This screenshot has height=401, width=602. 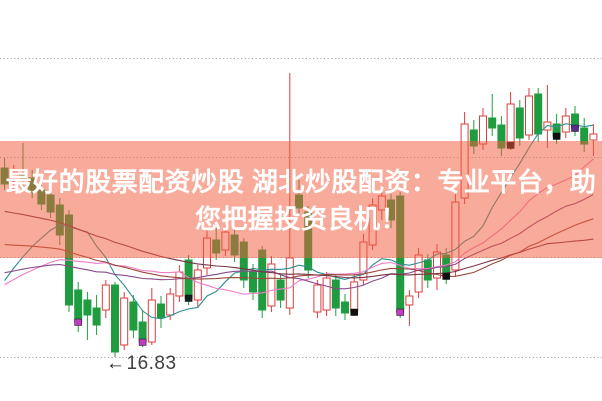 I want to click on low-price-annotation: ←16.83, so click(x=141, y=364).